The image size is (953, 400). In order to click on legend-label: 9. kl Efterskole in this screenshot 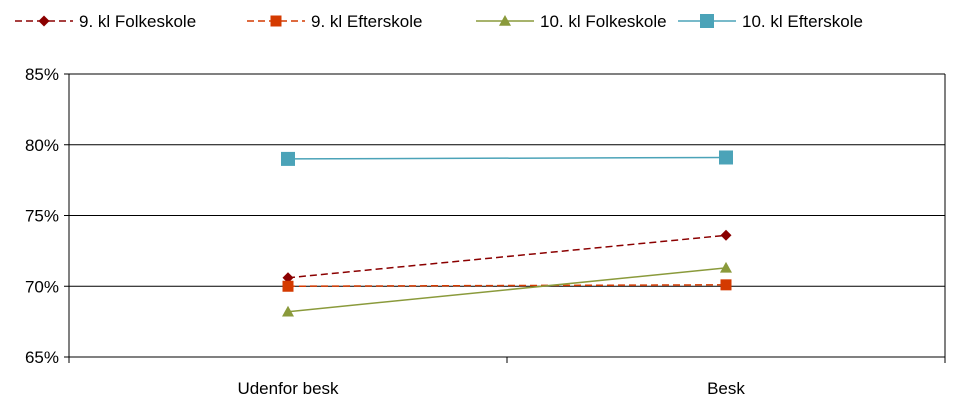, I will do `click(367, 21)`.